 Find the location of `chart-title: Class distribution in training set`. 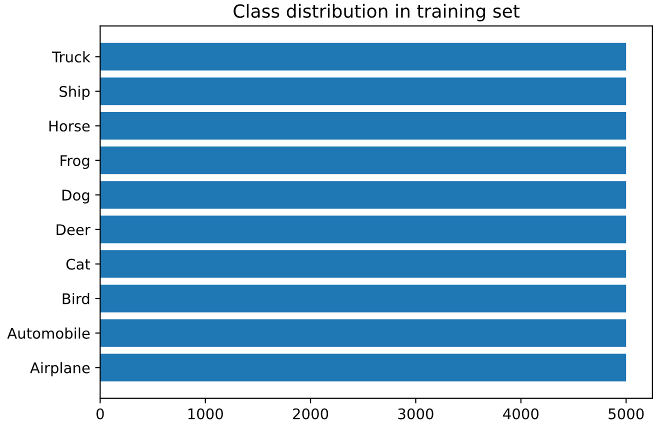

chart-title: Class distribution in training set is located at coordinates (377, 13).